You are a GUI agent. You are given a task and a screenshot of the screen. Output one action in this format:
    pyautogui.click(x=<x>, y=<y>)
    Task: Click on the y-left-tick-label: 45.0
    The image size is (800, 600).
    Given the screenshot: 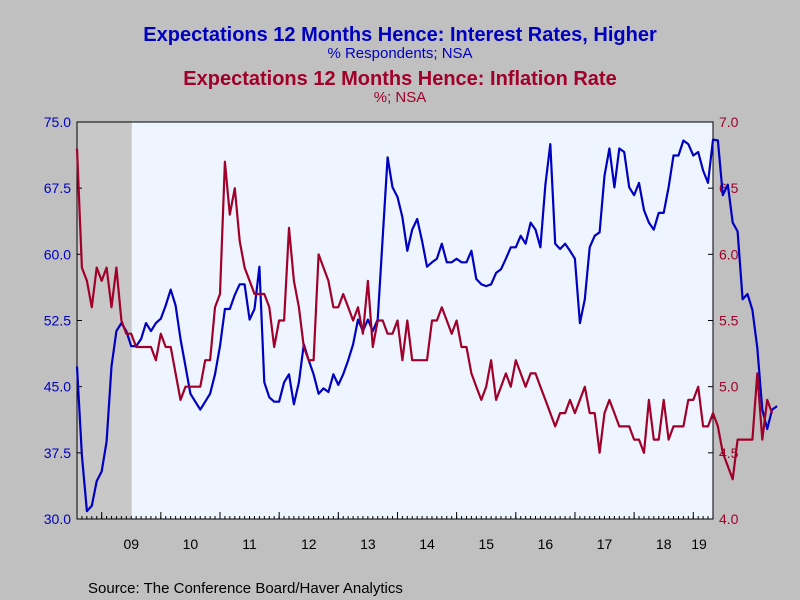 What is the action you would take?
    pyautogui.click(x=57, y=387)
    